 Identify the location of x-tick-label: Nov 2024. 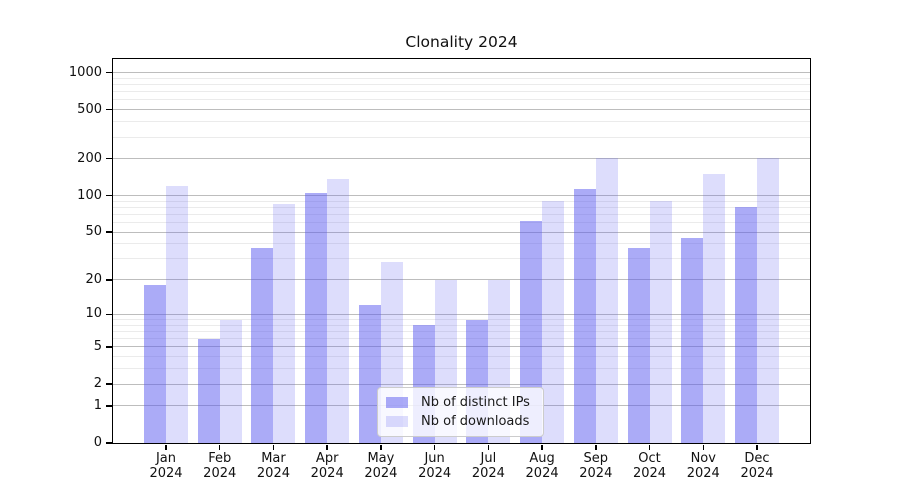
(703, 466).